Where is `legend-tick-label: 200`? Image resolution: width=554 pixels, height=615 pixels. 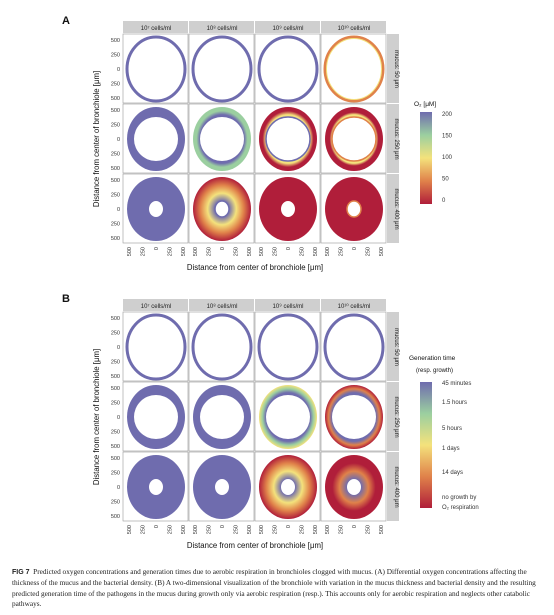 legend-tick-label: 200 is located at coordinates (447, 115).